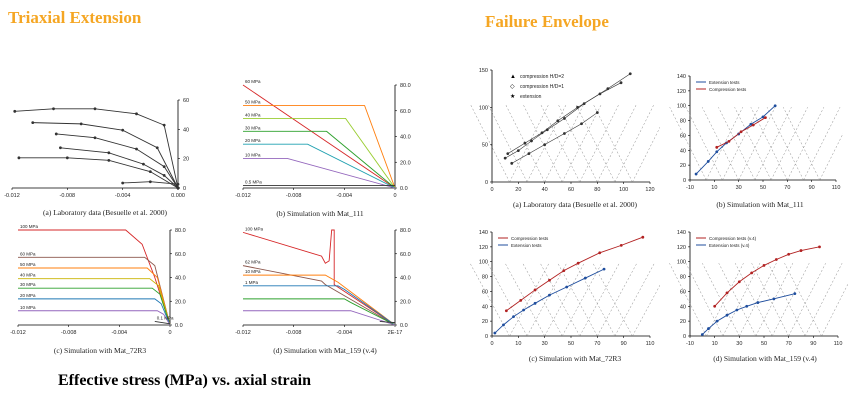 Image resolution: width=865 pixels, height=400 pixels. What do you see at coordinates (169, 333) in the screenshot?
I see `x-tick-label: 0` at bounding box center [169, 333].